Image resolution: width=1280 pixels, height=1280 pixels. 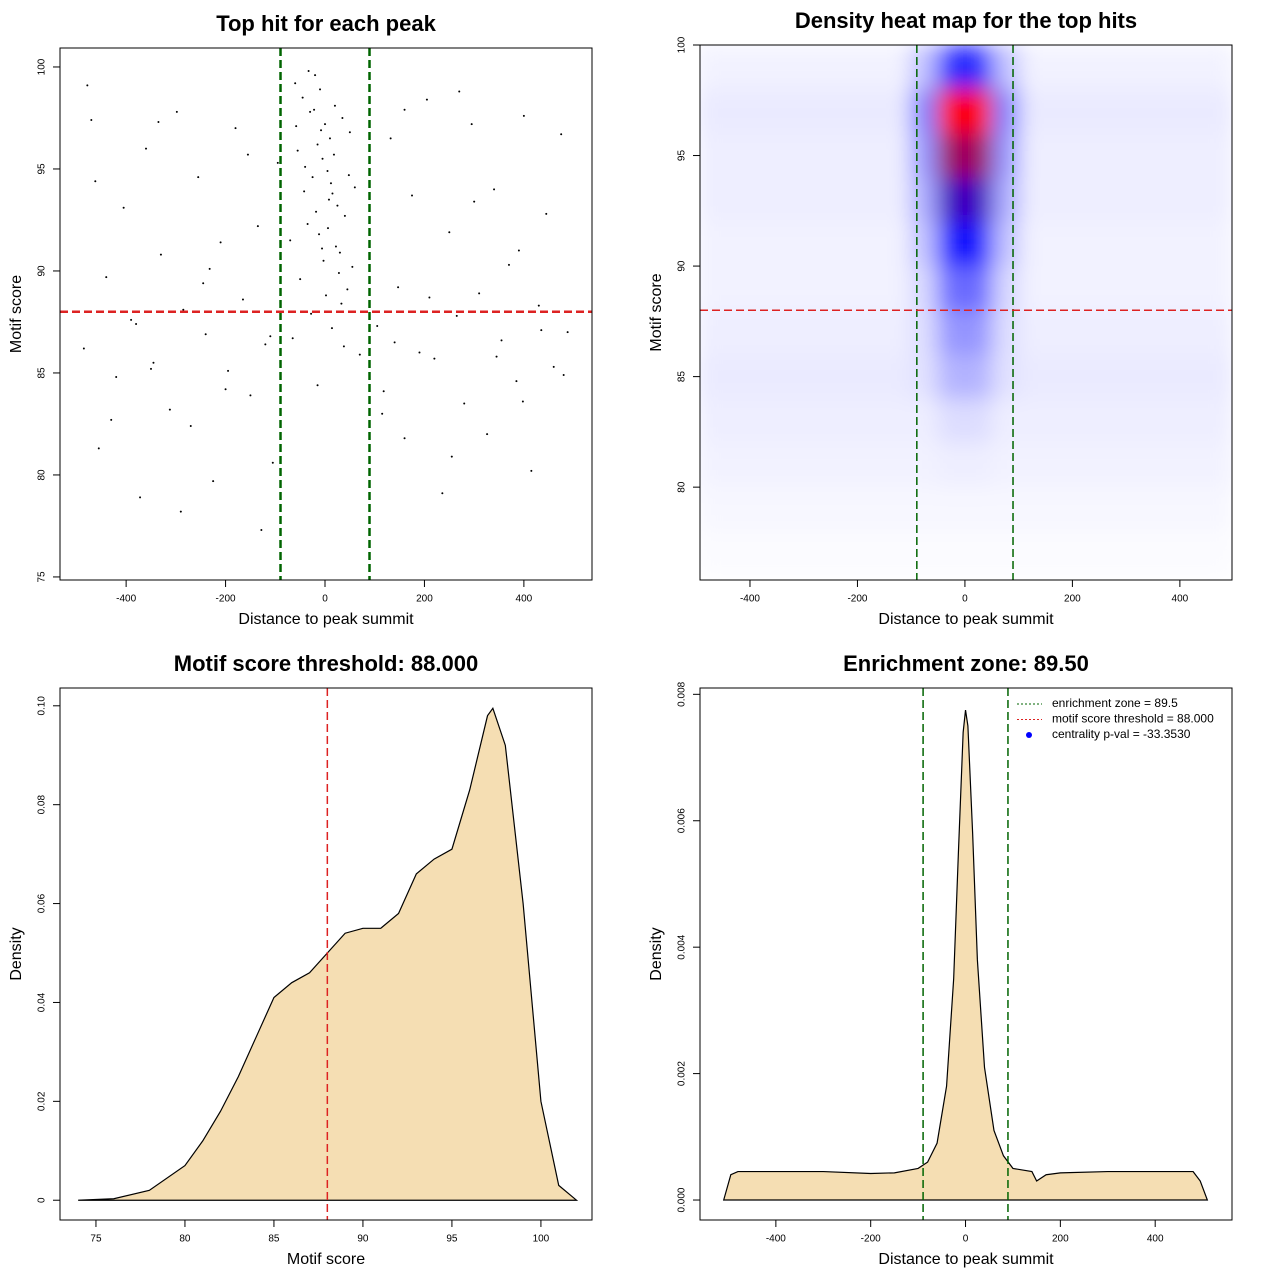 What do you see at coordinates (966, 1239) in the screenshot?
I see `x-tick-label: 0` at bounding box center [966, 1239].